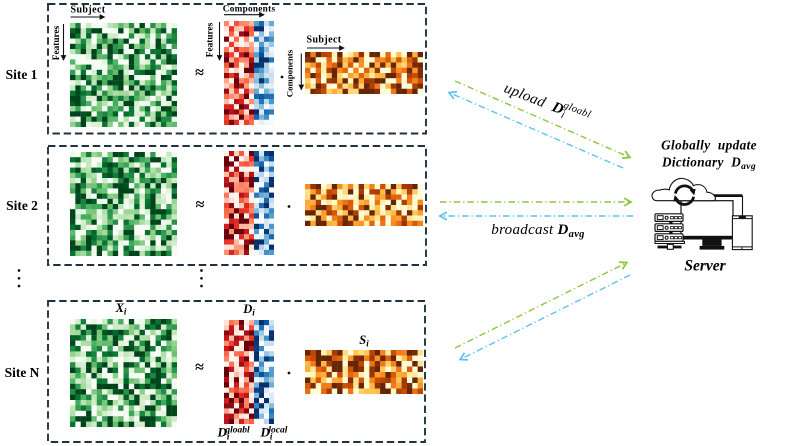 The image size is (793, 446). I want to click on svg-text: Dictionary Davg, so click(708, 164).